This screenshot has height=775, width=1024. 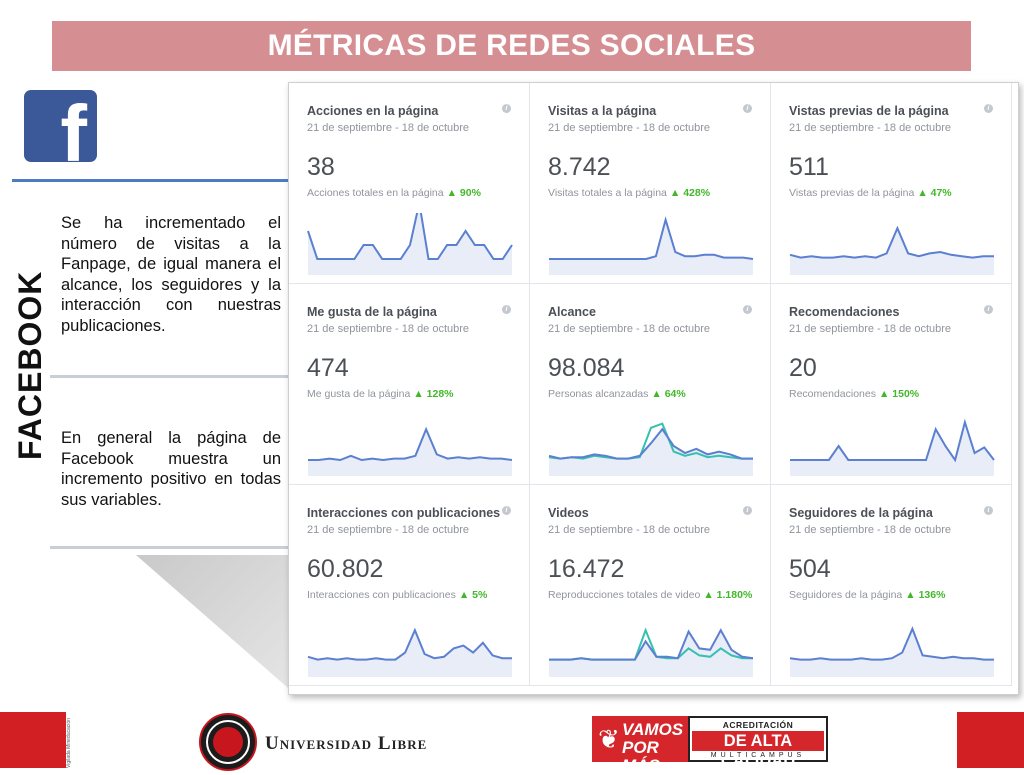 I want to click on metric-value: 511, so click(x=809, y=167).